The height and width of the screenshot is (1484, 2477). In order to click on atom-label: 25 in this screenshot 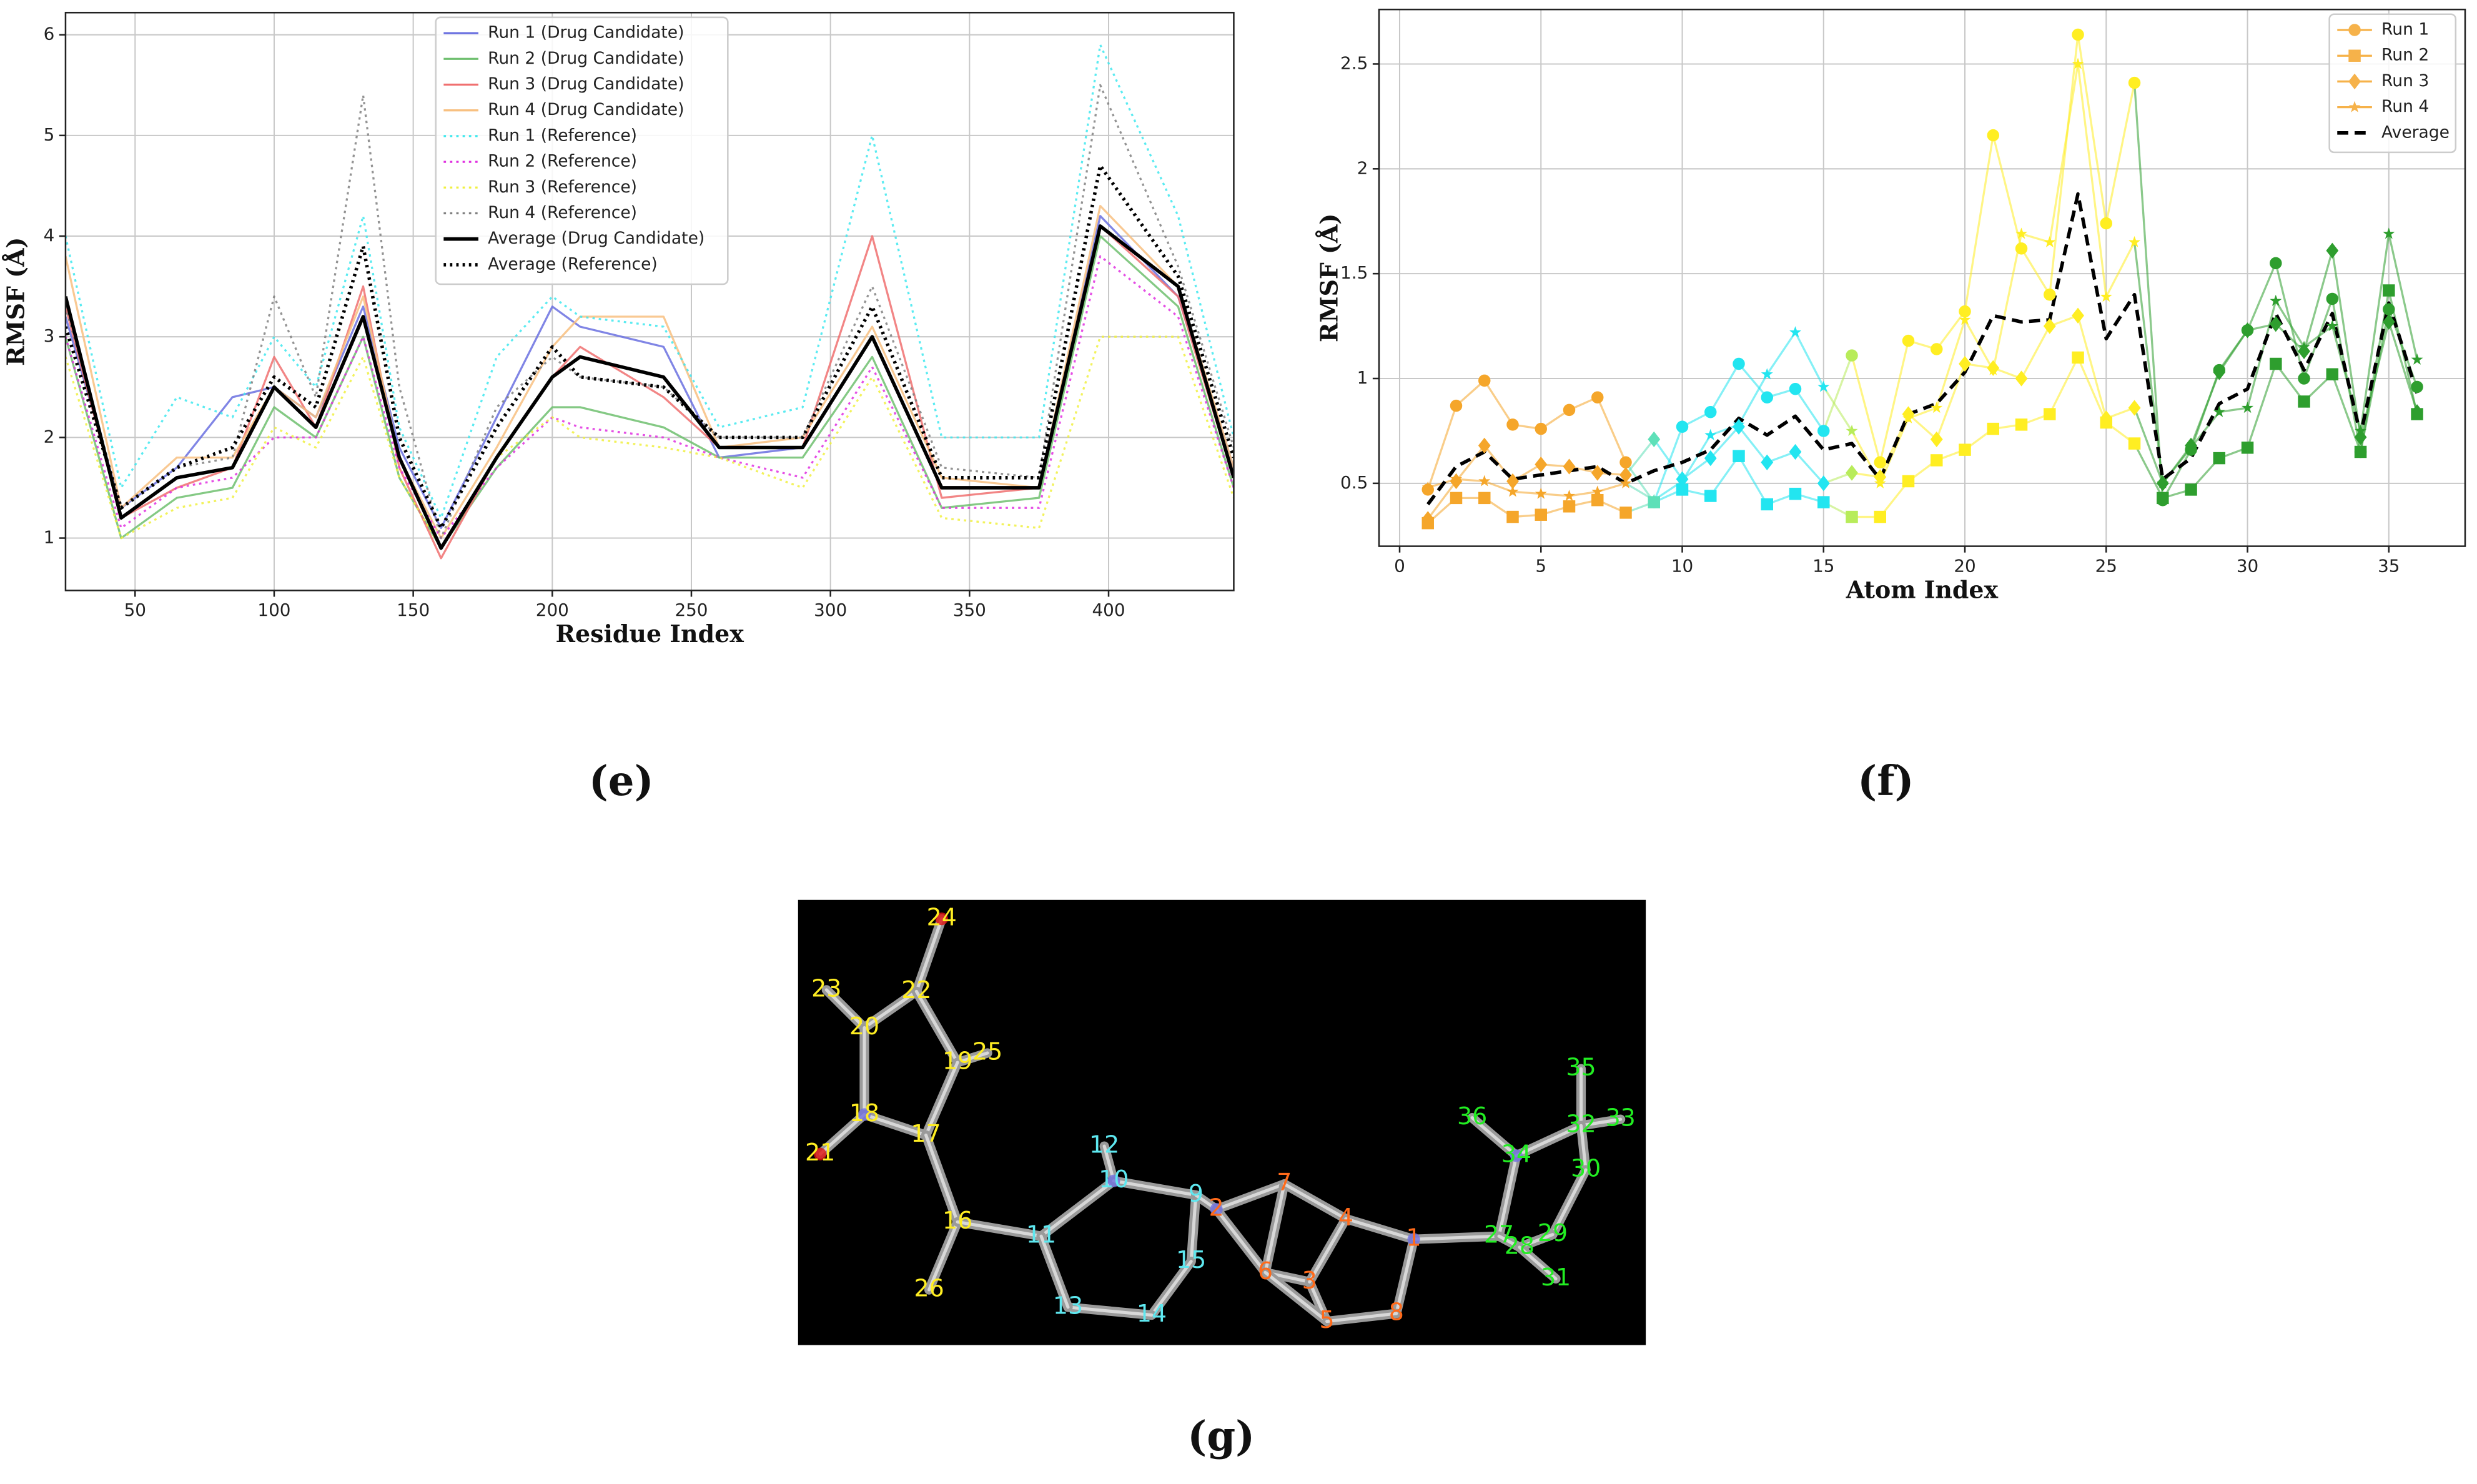, I will do `click(987, 1051)`.